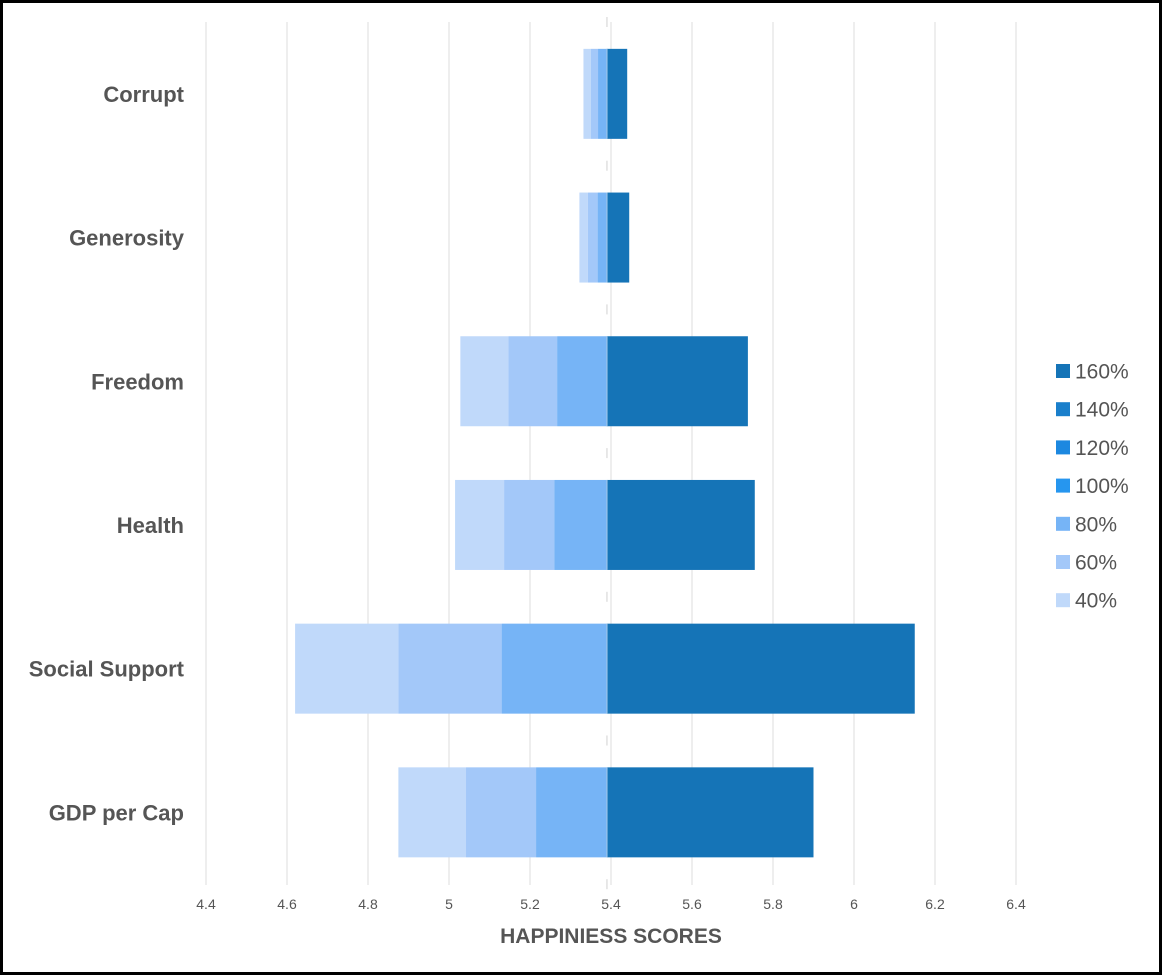 The image size is (1162, 975). I want to click on bar-freedom-160pct, so click(677, 381).